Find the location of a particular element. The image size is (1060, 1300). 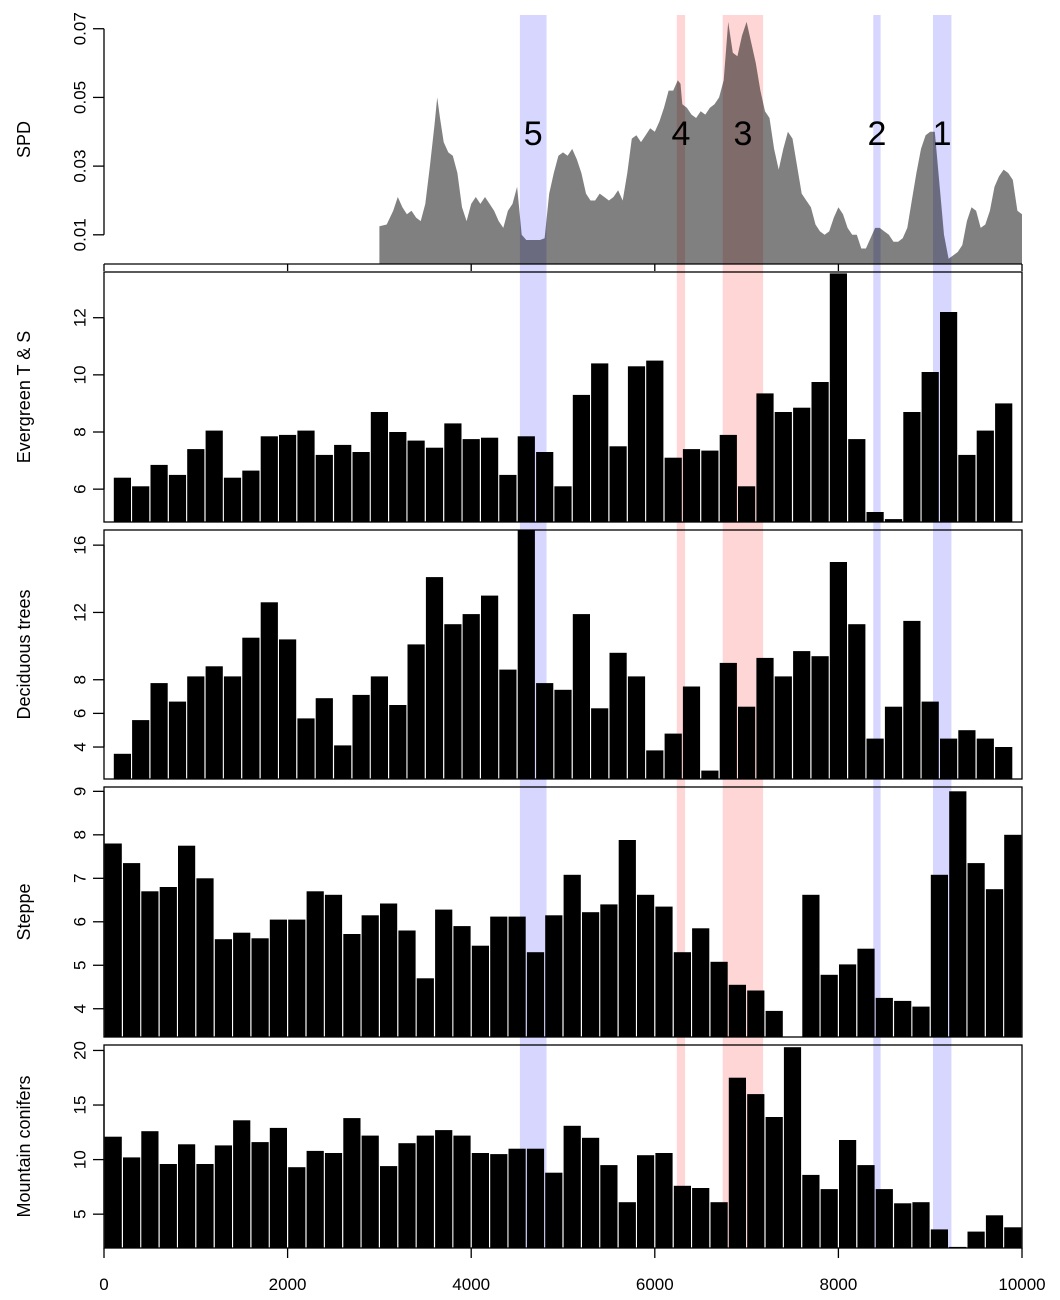

y-tick-label: 0.01 is located at coordinates (80, 234).